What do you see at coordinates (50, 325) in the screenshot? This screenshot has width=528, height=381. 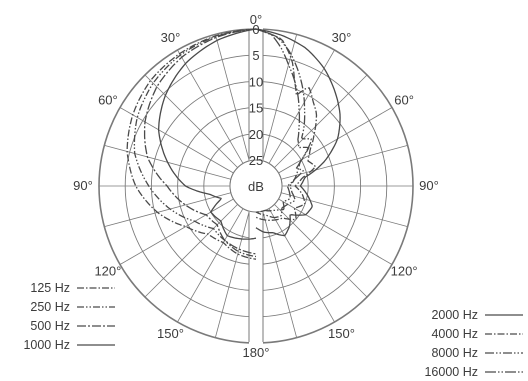 I see `legend-label: 500 Hz` at bounding box center [50, 325].